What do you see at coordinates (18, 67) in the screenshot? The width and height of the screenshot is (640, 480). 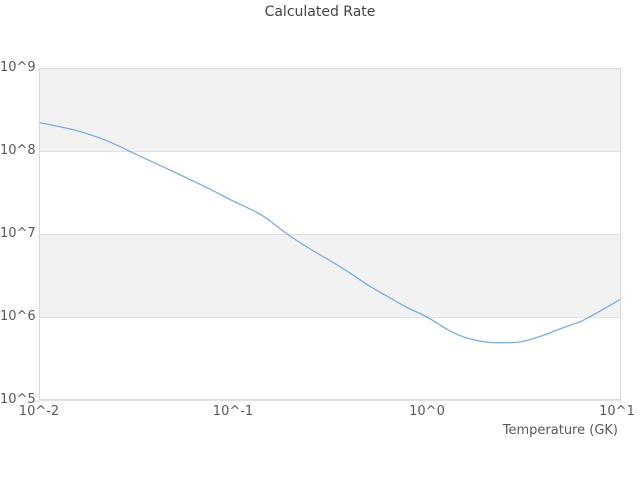 I see `y-tick-label: 10^9` at bounding box center [18, 67].